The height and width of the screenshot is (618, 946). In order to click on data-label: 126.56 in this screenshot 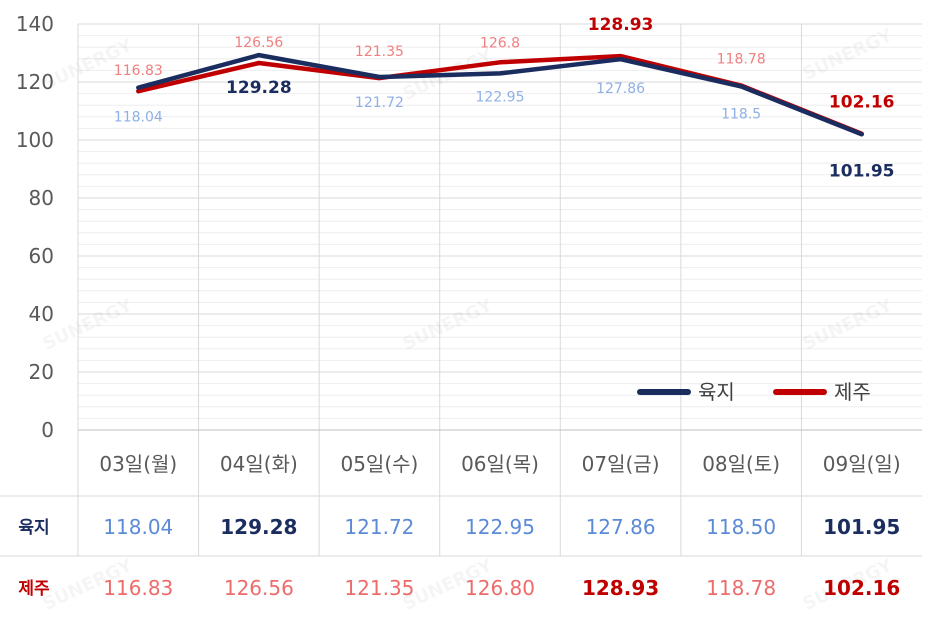, I will do `click(258, 43)`.